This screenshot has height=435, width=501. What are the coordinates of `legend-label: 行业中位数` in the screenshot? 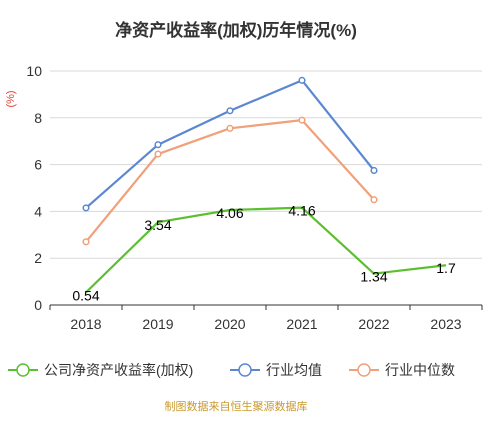 It's located at (420, 370).